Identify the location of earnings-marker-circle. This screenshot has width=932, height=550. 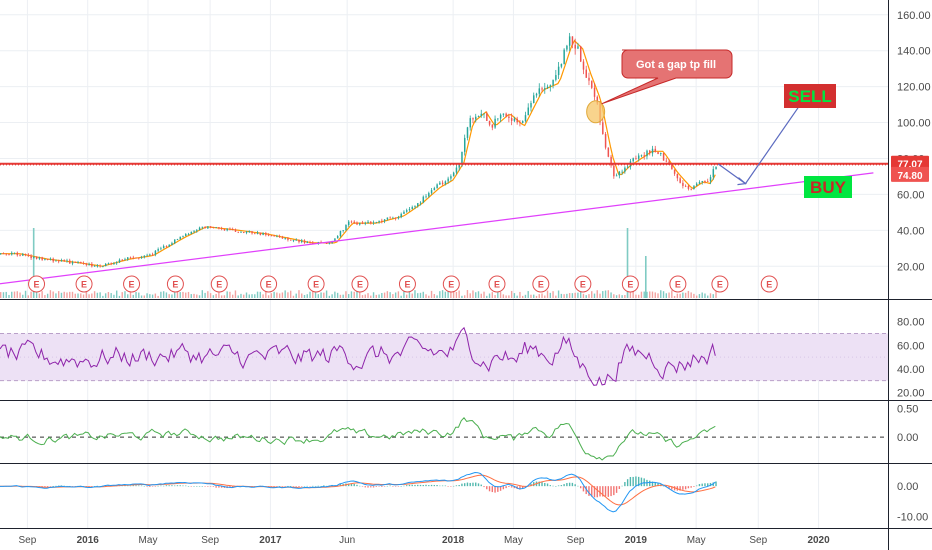
(175, 284).